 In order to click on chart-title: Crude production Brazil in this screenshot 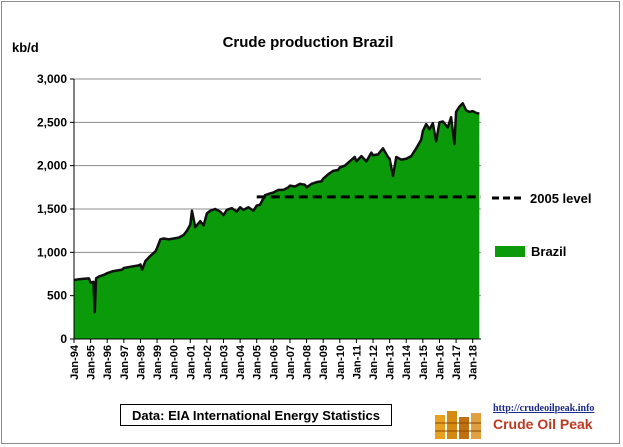, I will do `click(308, 42)`.